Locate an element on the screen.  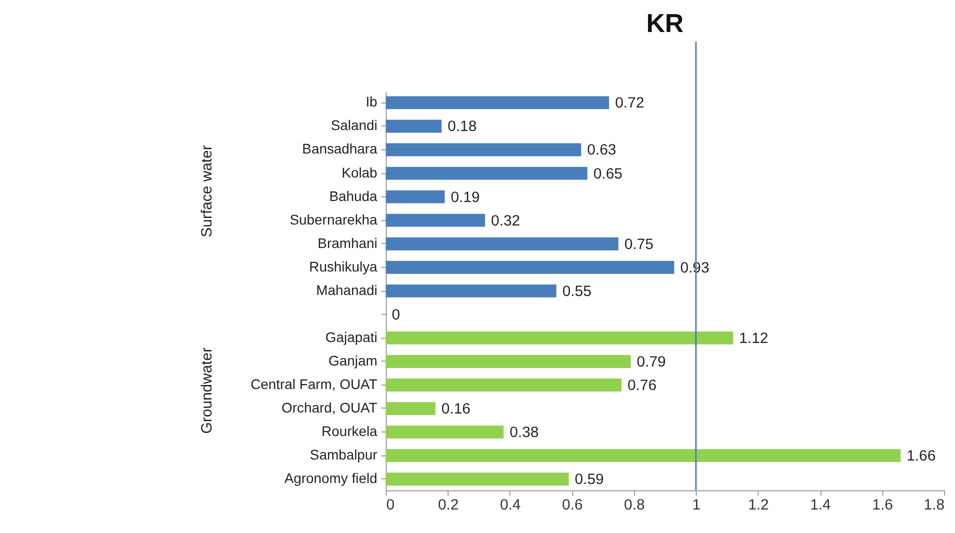
data-label: 0.38 is located at coordinates (524, 433).